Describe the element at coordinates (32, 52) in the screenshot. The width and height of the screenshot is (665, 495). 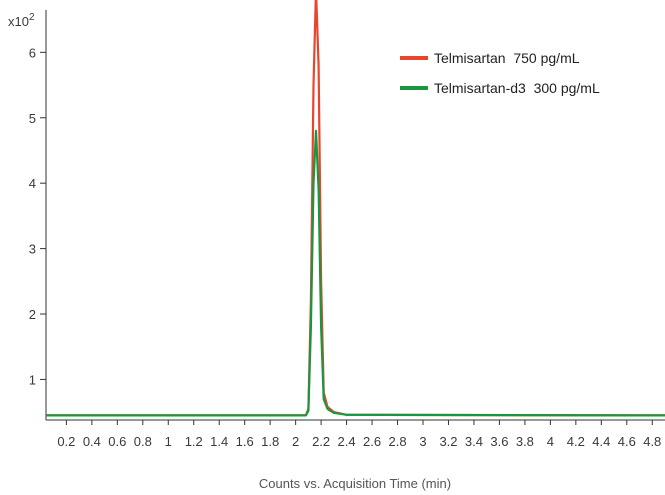
I see `y-tick-label: 6` at that location.